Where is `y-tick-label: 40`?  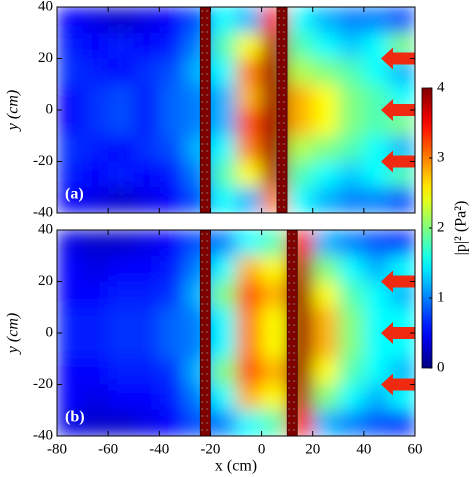
y-tick-label: 40 is located at coordinates (45, 7).